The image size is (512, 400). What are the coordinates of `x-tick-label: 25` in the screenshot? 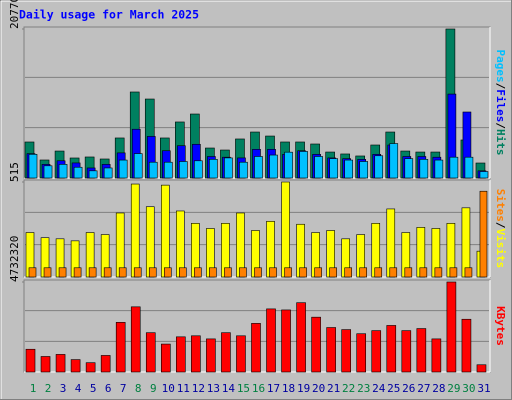 It's located at (393, 388).